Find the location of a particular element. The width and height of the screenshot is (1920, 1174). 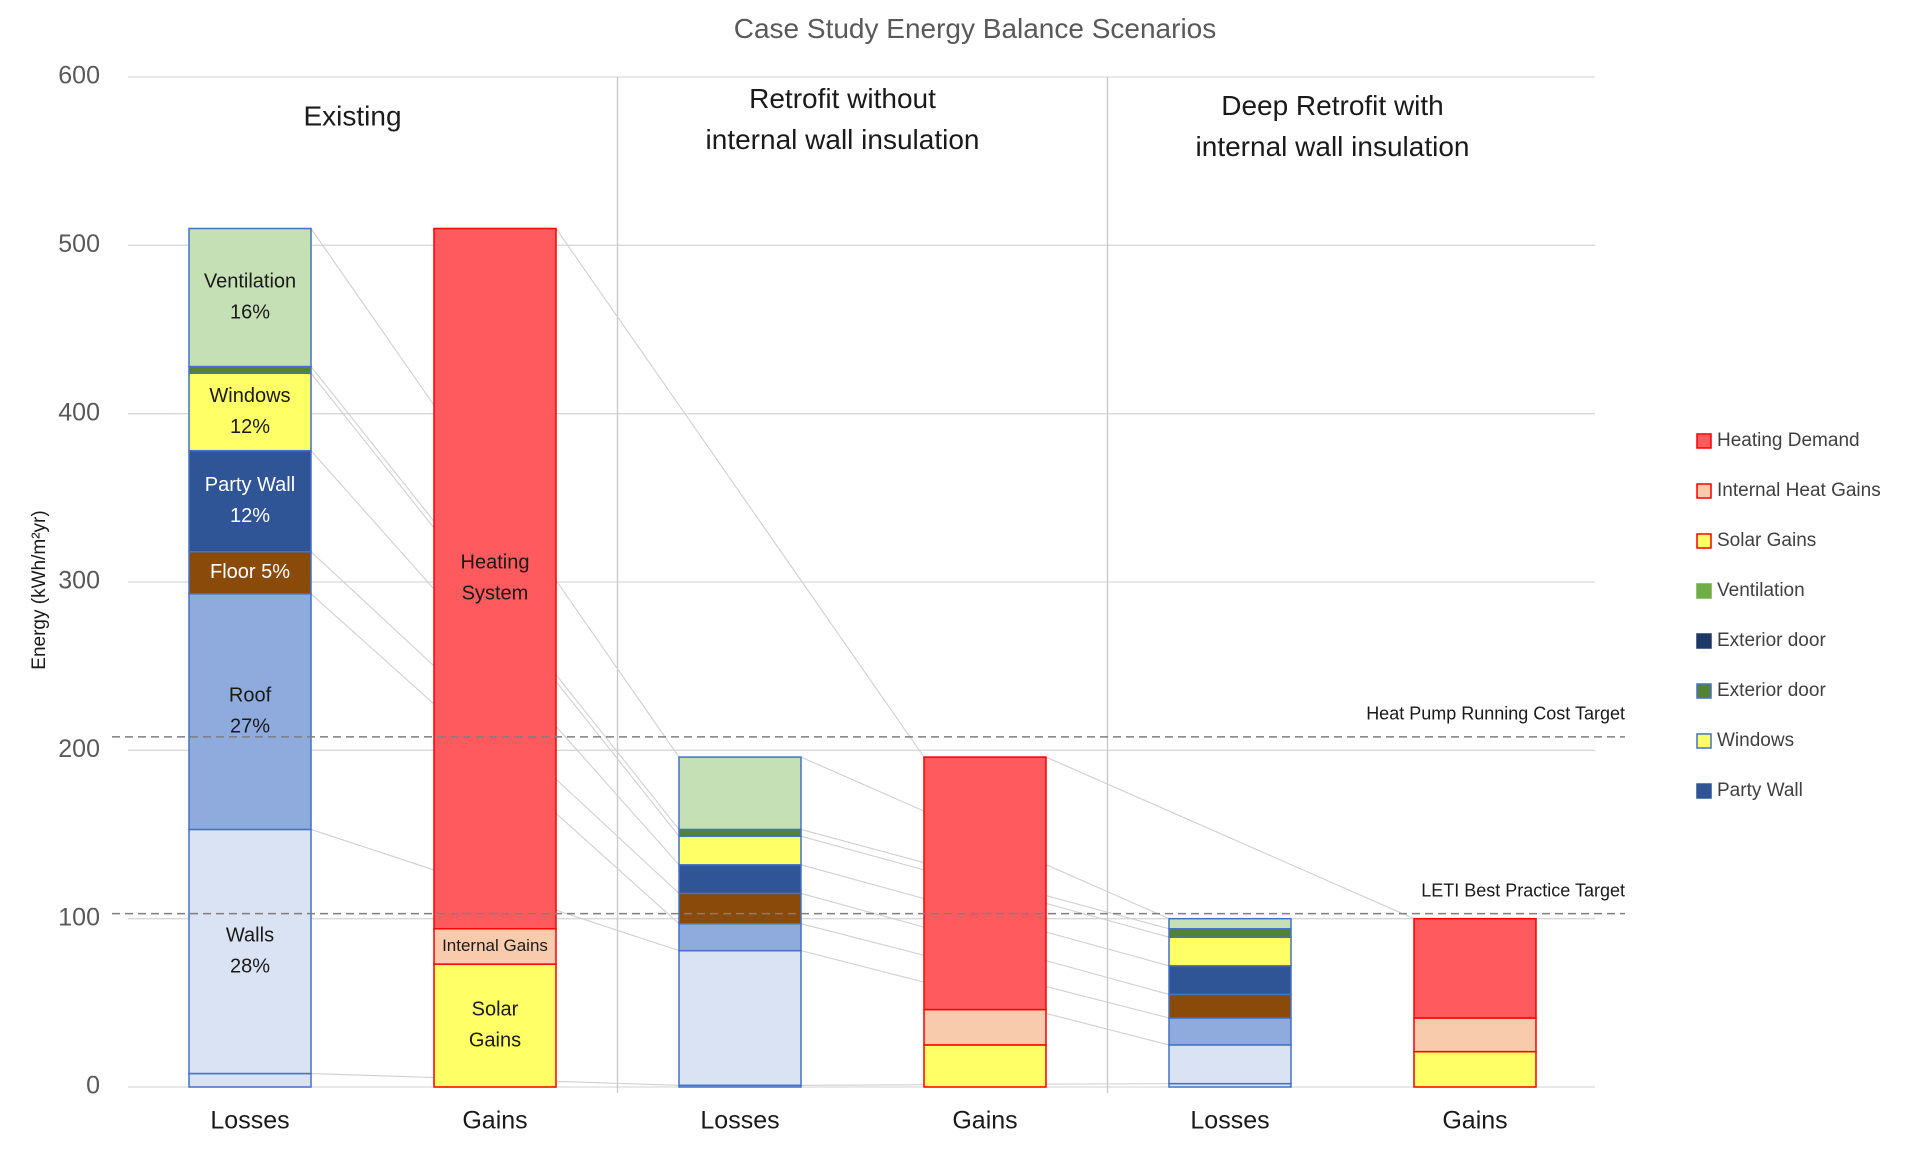

reference-line-label: Heat Pump Running Cost Target is located at coordinates (1495, 714).